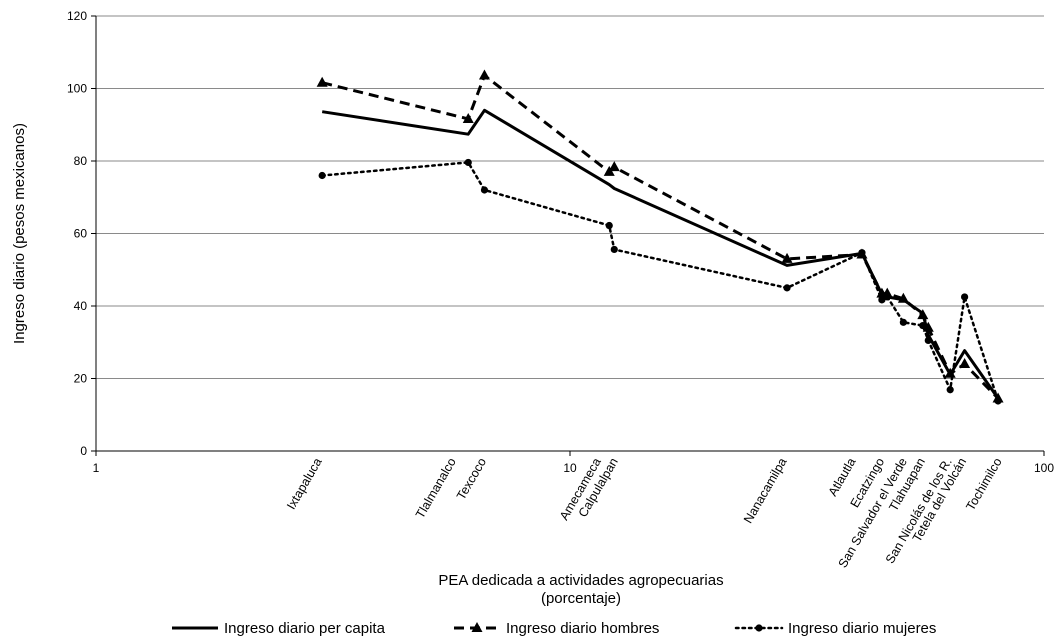 The image size is (1061, 640). Describe the element at coordinates (81, 234) in the screenshot. I see `y-tick-label-60: 60` at that location.